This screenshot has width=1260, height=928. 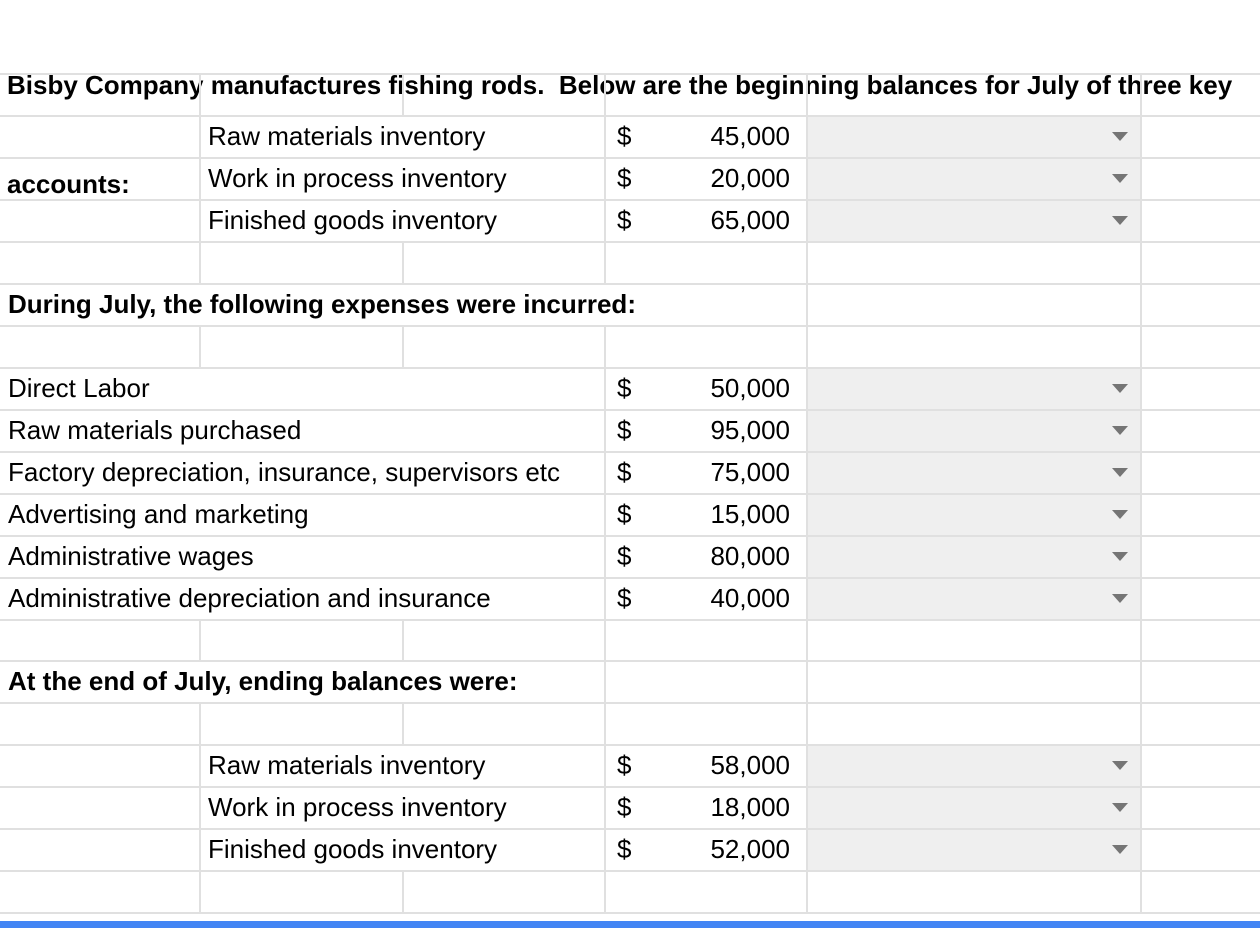 What do you see at coordinates (750, 429) in the screenshot?
I see `amount-value: 95,000` at bounding box center [750, 429].